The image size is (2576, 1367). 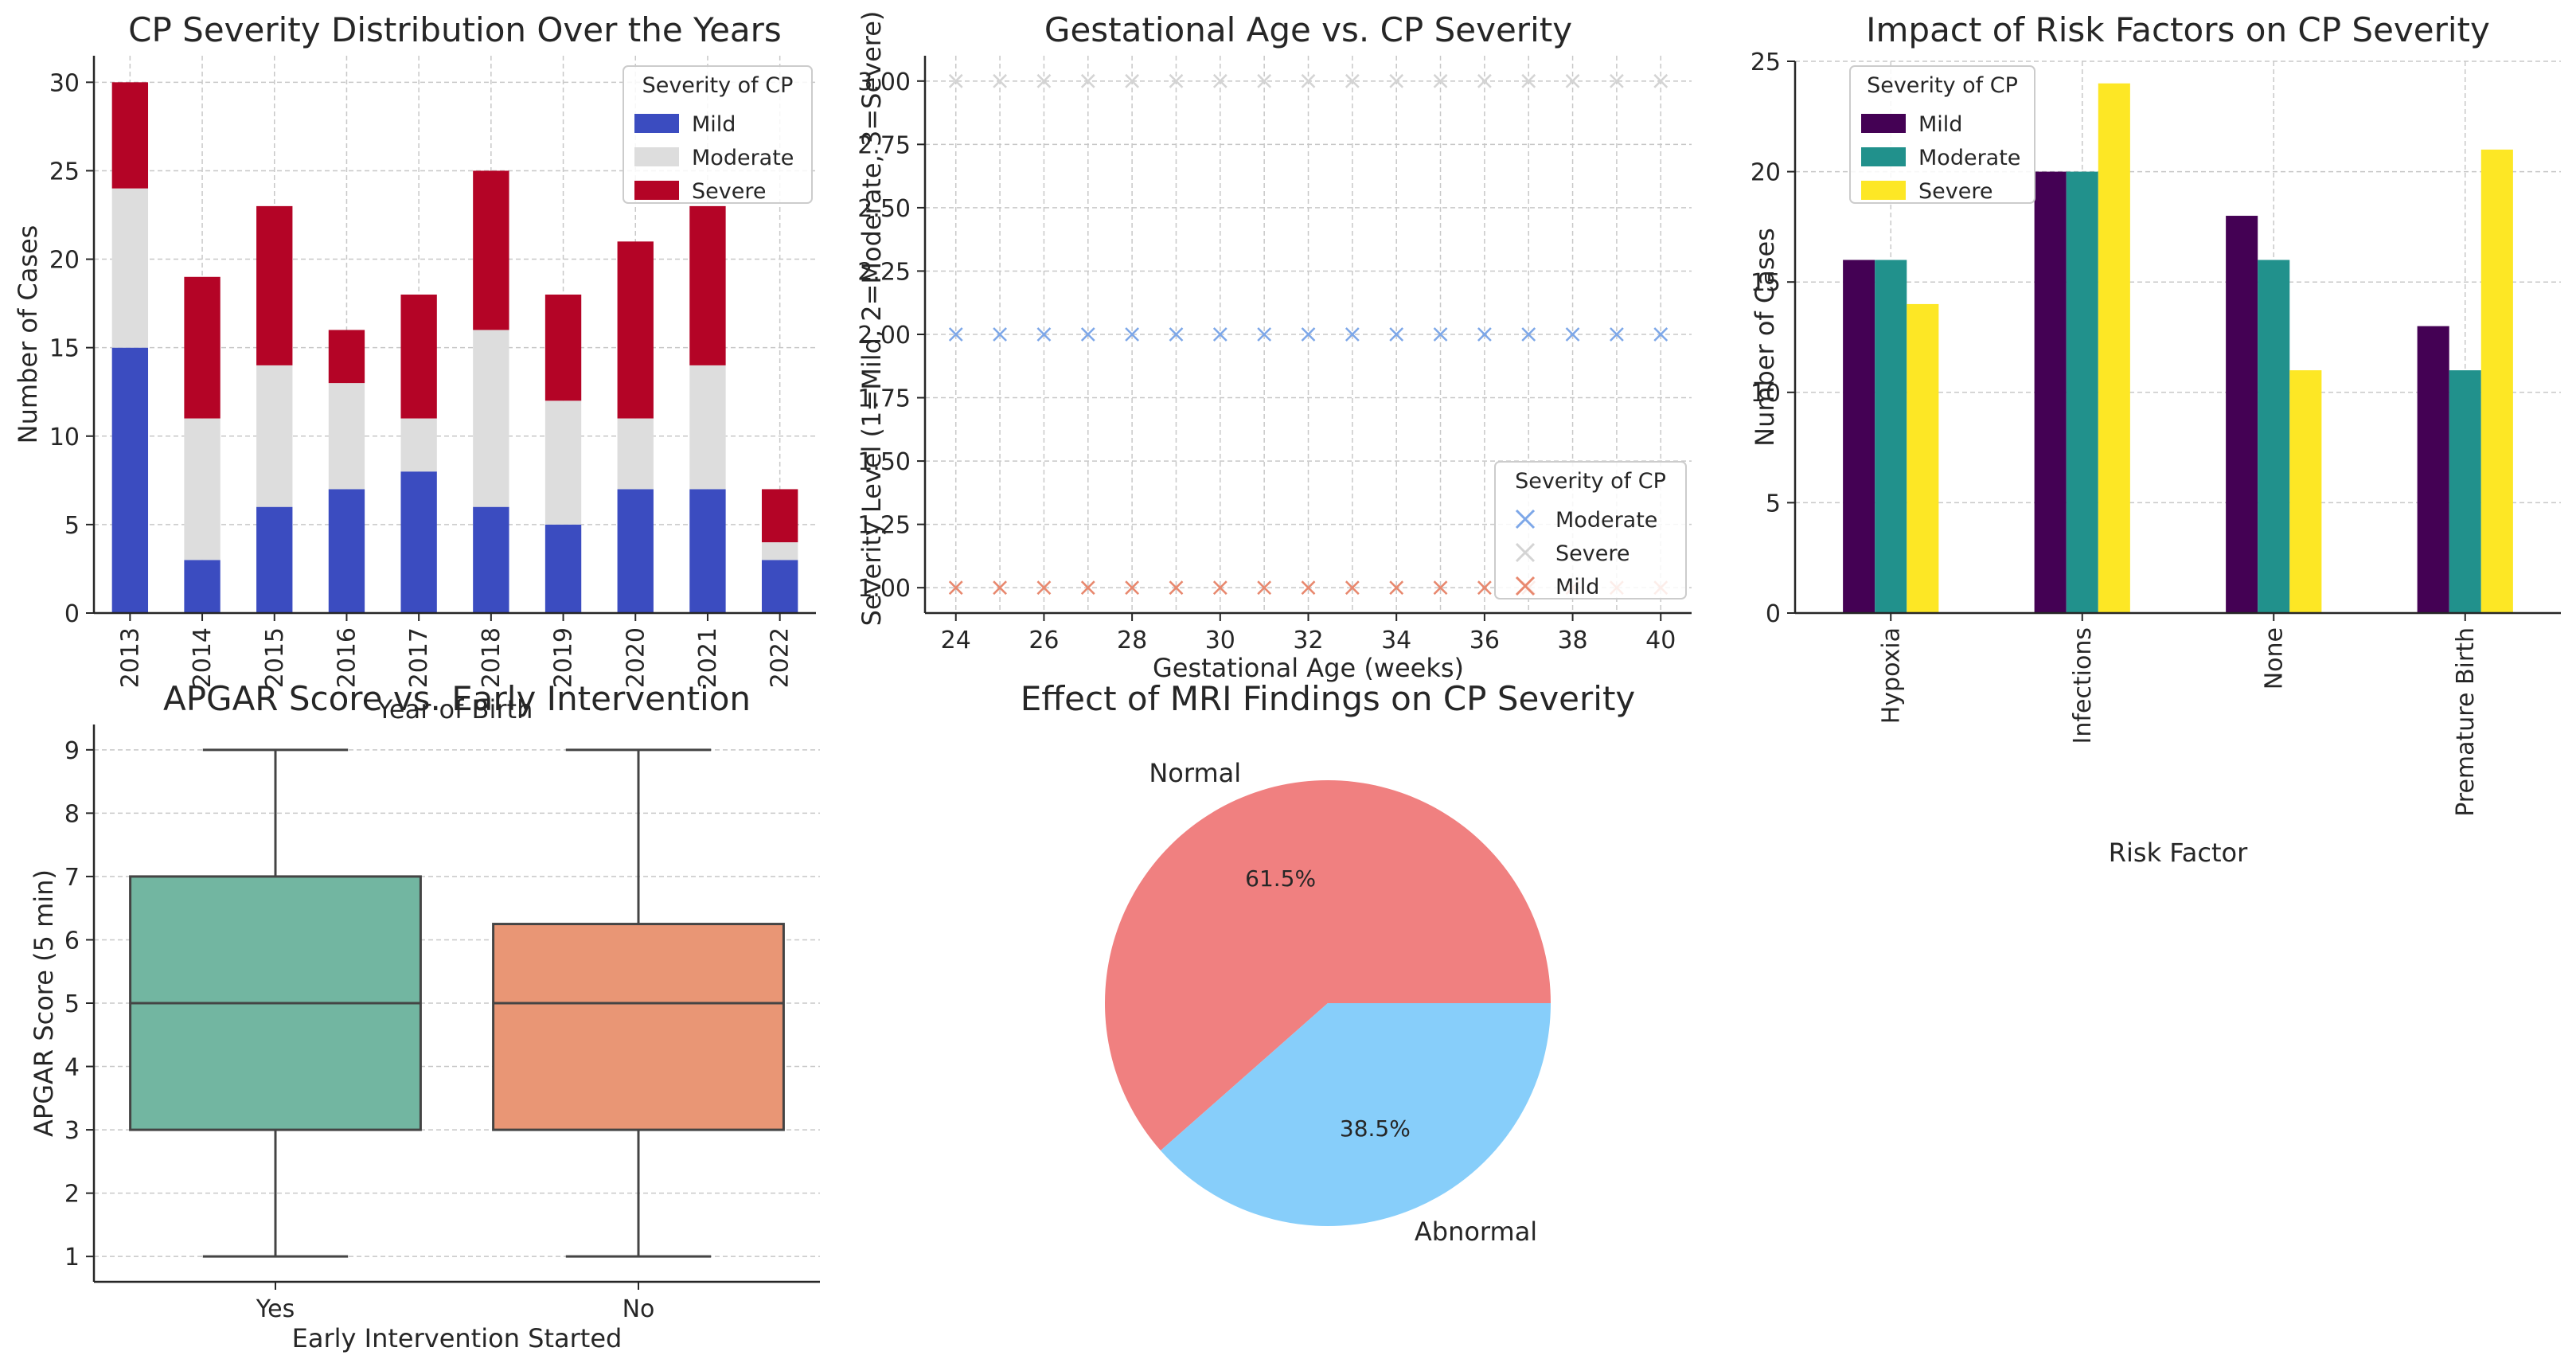 What do you see at coordinates (1308, 640) in the screenshot?
I see `x-tick-label: 32` at bounding box center [1308, 640].